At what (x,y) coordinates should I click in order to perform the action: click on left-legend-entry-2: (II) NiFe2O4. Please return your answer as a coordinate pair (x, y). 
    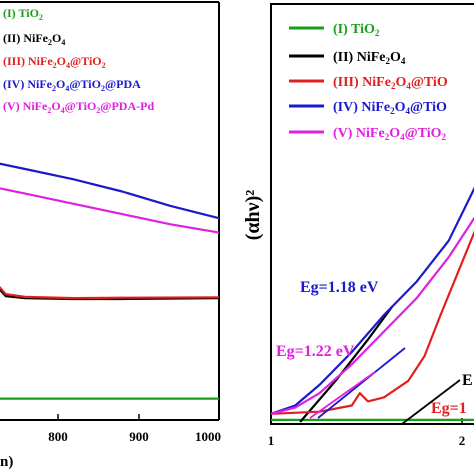
    Looking at the image, I should click on (34, 39).